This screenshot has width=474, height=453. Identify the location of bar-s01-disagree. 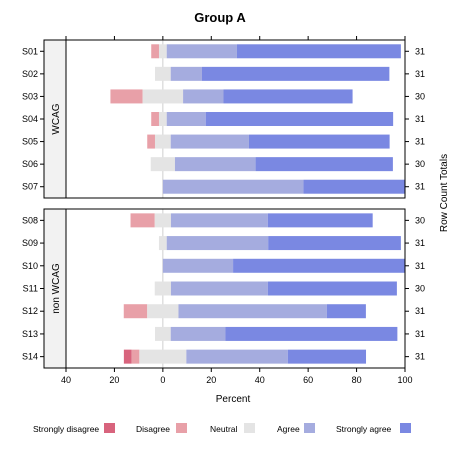
(155, 51).